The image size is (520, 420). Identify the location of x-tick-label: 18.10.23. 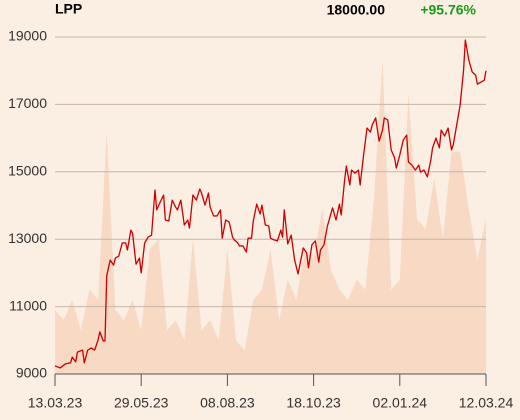
(313, 403).